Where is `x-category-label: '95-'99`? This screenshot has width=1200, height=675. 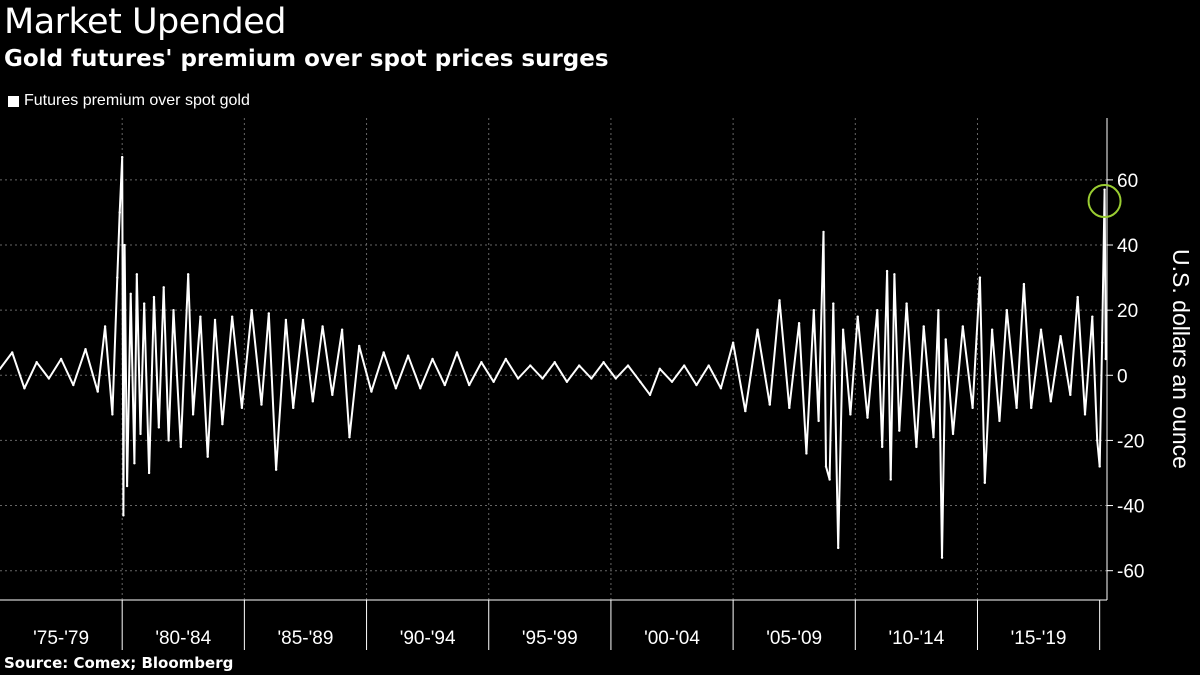 x-category-label: '95-'99 is located at coordinates (550, 638).